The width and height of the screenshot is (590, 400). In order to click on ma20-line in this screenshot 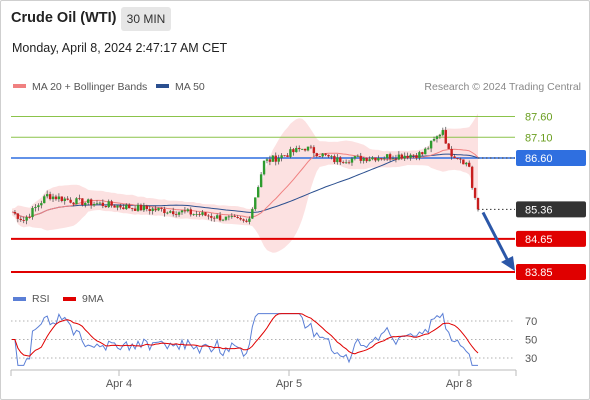, I will do `click(245, 183)`.